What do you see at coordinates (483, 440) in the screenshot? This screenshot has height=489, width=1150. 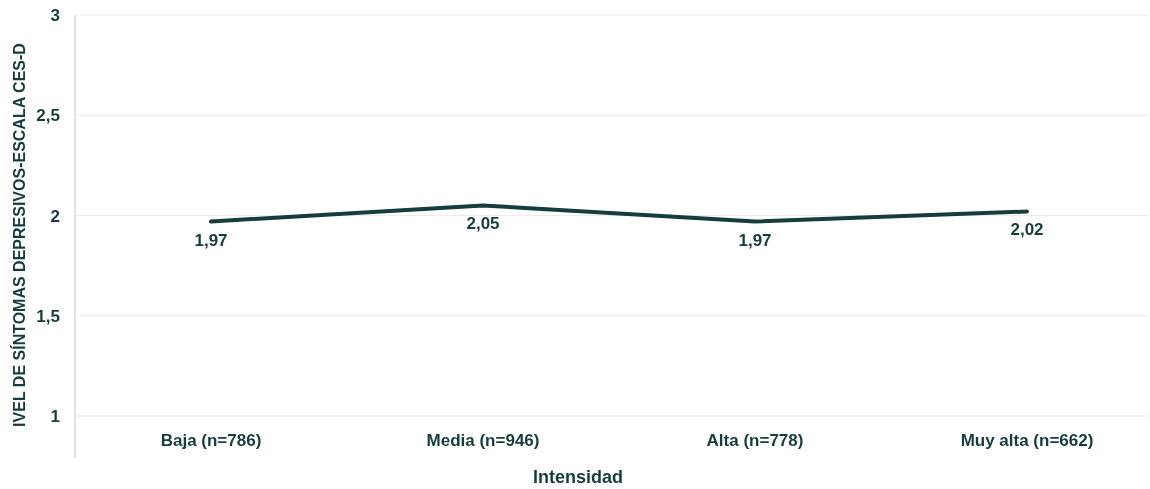 I see `x-tick-label: Media (n=946)` at bounding box center [483, 440].